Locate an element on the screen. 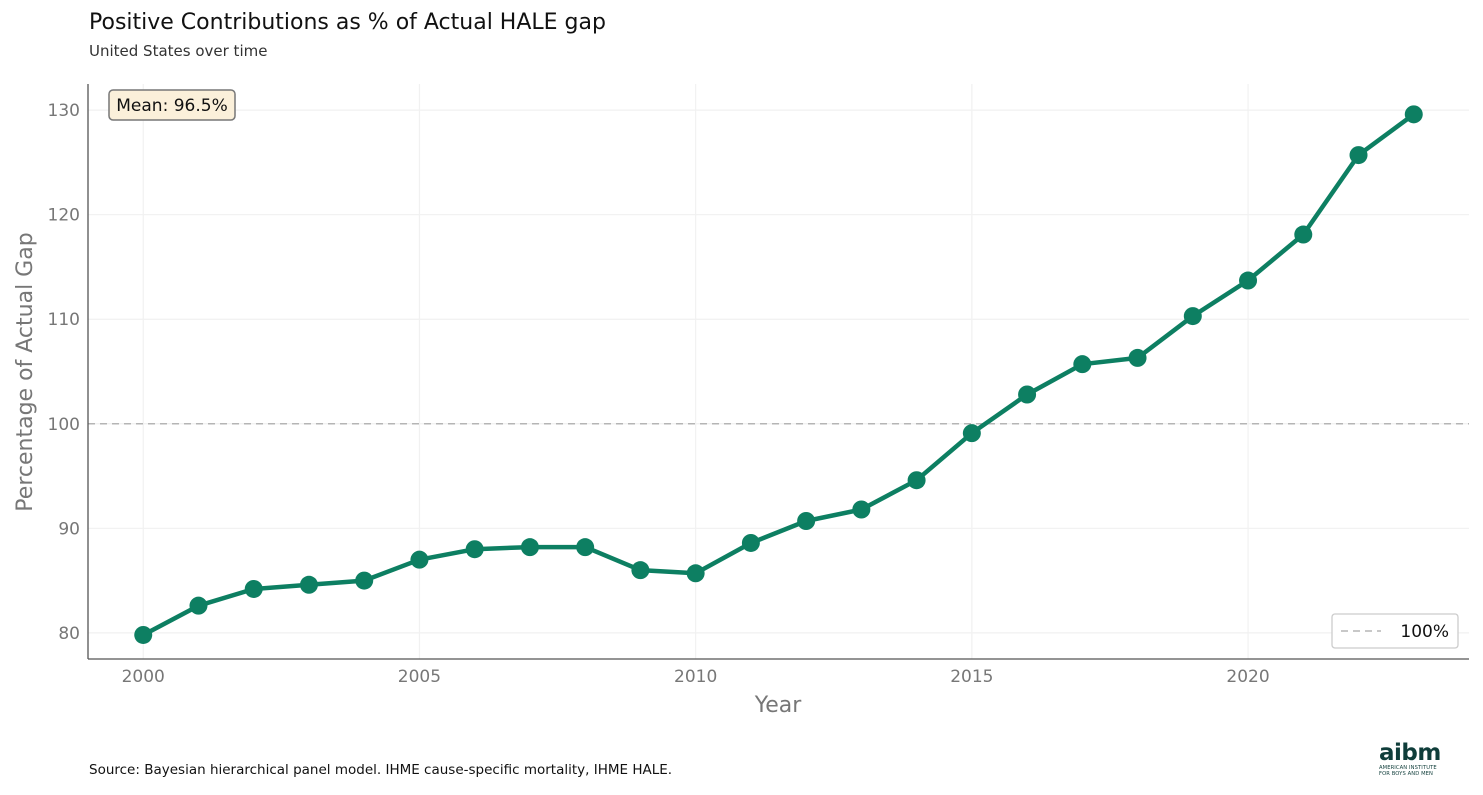  data-point-2000 is located at coordinates (143, 634).